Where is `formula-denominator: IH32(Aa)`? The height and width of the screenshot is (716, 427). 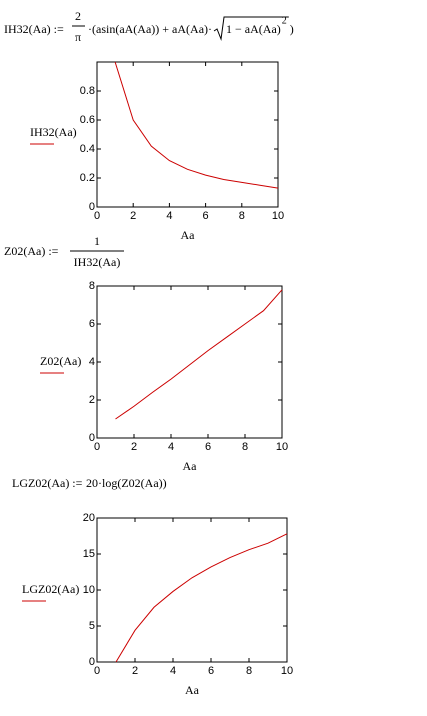 formula-denominator: IH32(Aa) is located at coordinates (97, 262).